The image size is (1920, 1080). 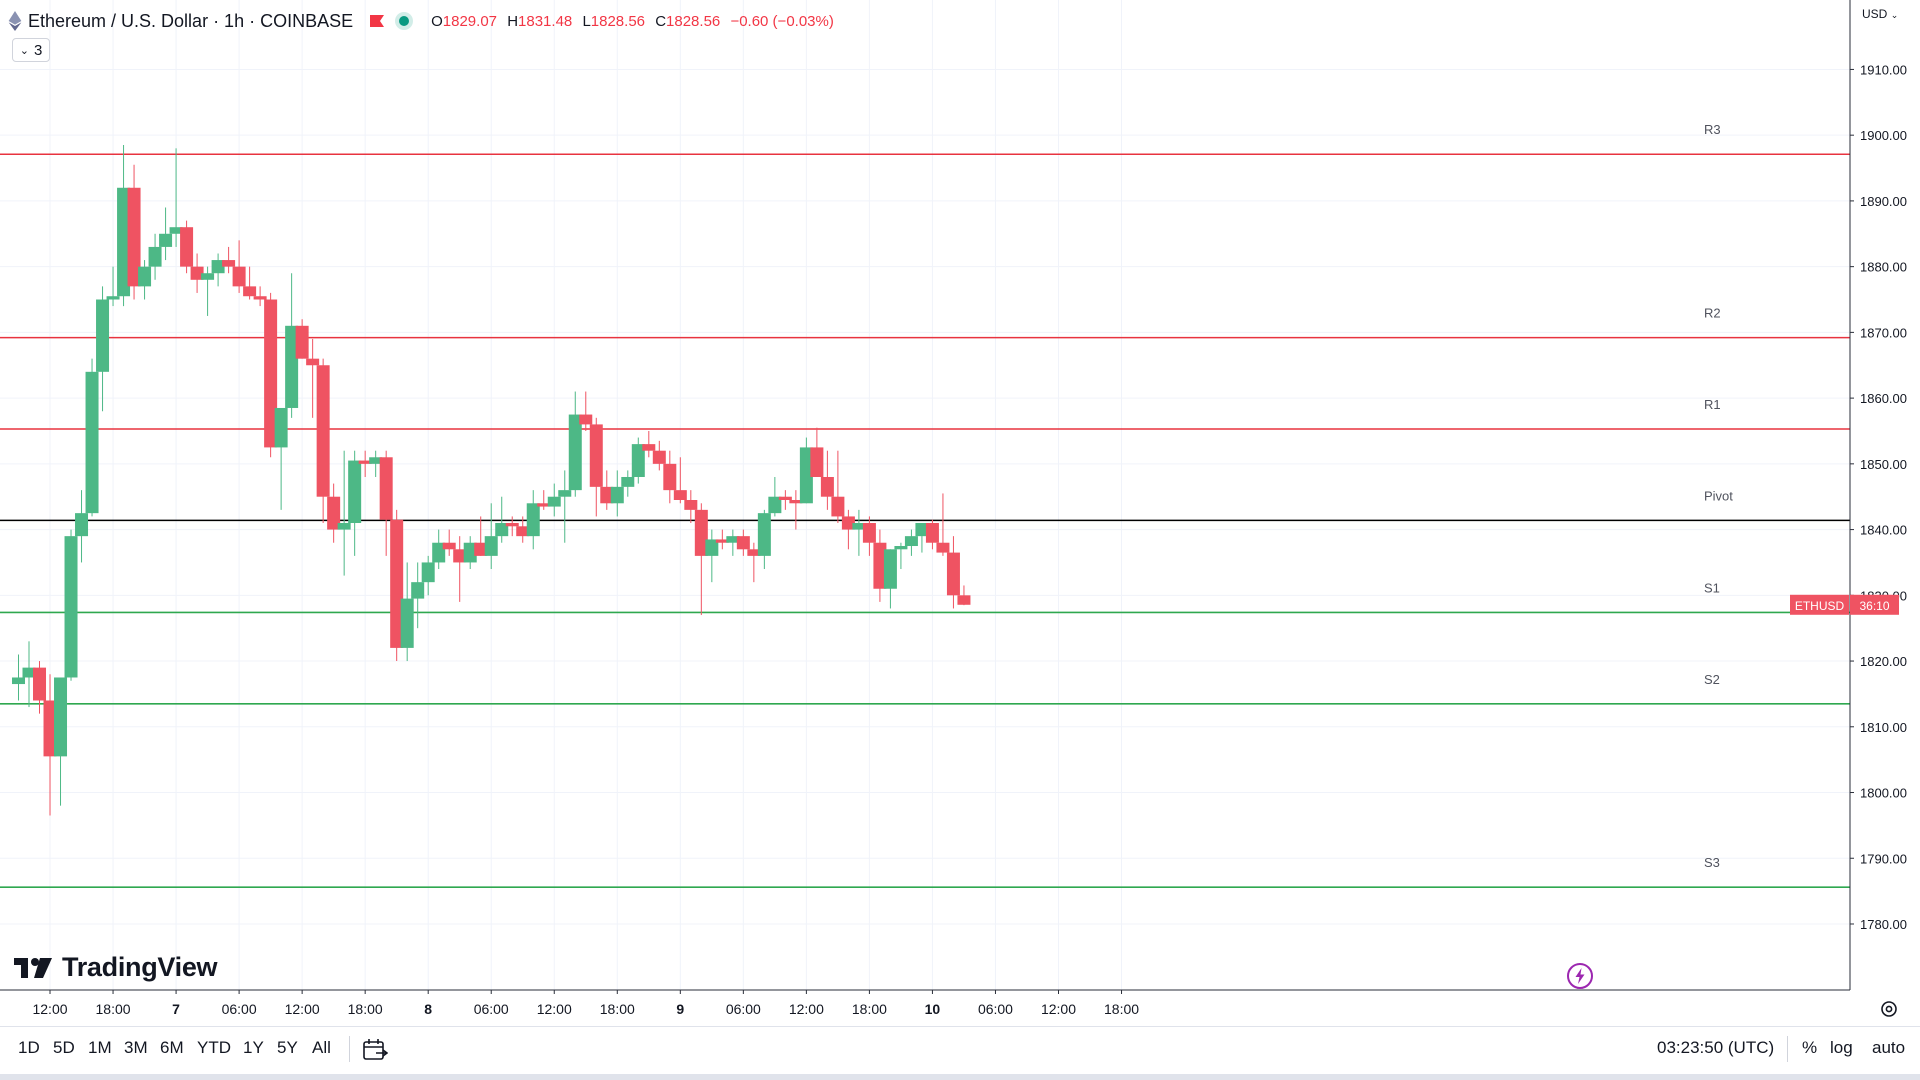 I want to click on price-tick-label: 1790.00, so click(x=1883, y=858).